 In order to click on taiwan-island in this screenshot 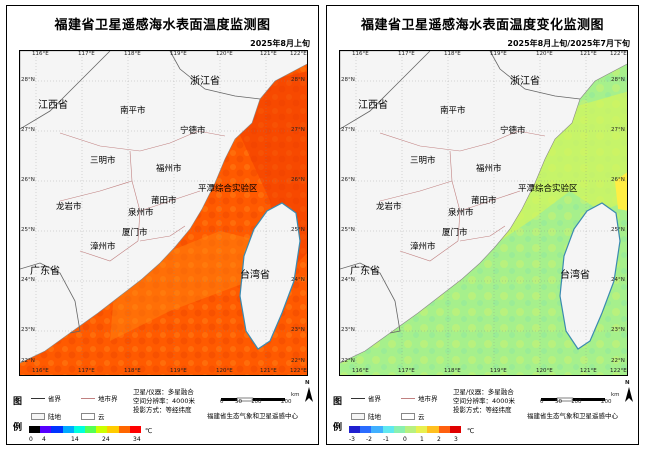, I will do `click(590, 276)`.